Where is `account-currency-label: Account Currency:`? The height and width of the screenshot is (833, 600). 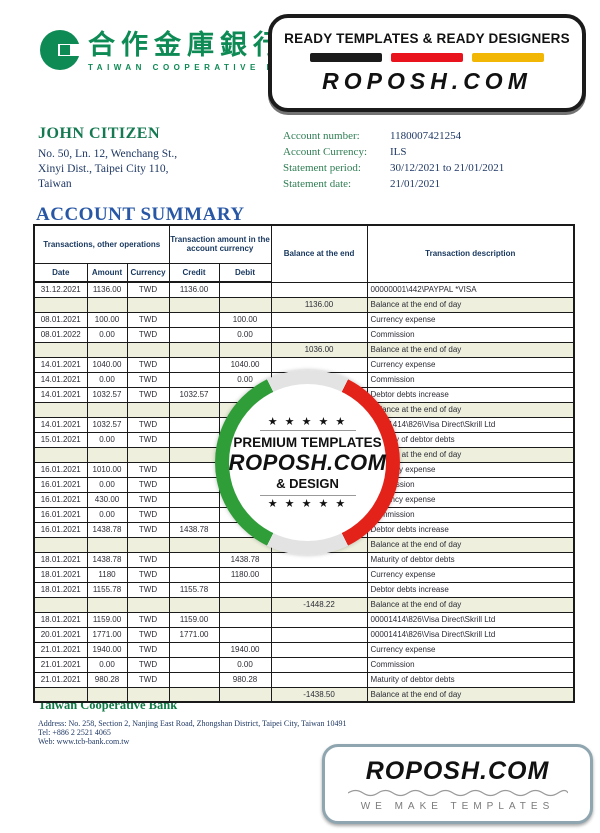 account-currency-label: Account Currency: is located at coordinates (325, 152).